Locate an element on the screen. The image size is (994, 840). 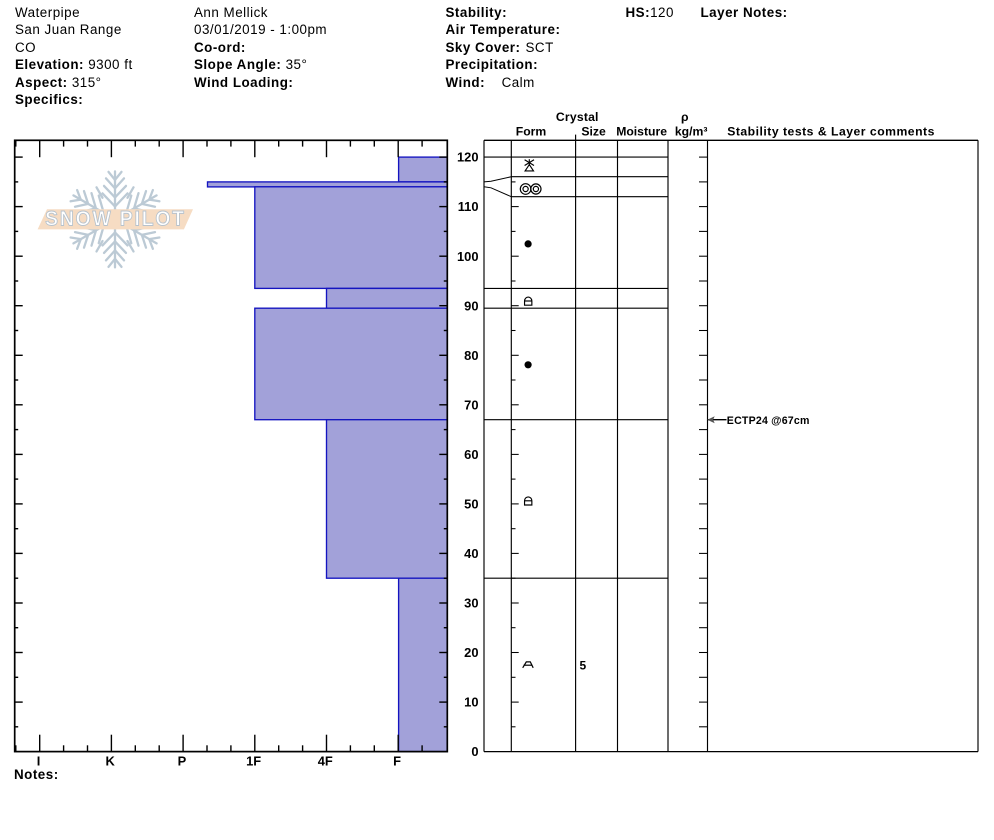
svg-text: Form is located at coordinates (531, 131).